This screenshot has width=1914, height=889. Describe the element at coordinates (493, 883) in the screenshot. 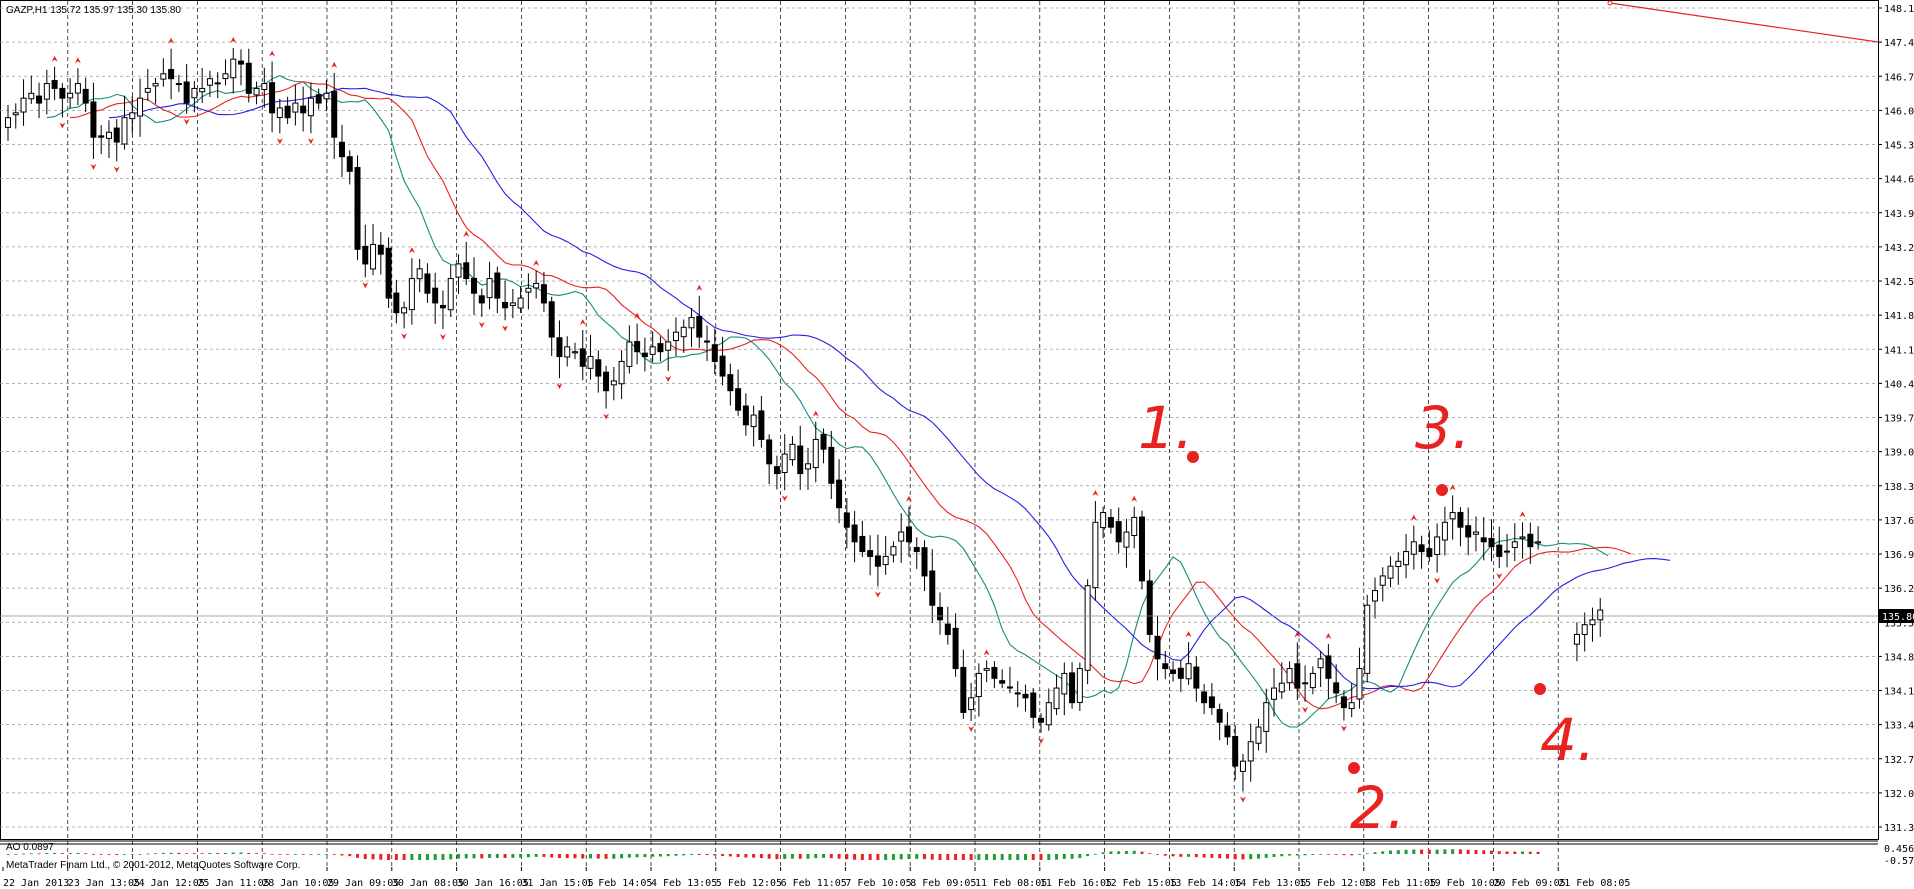

I see `x-tick-label: 30 Jan 16:05` at that location.